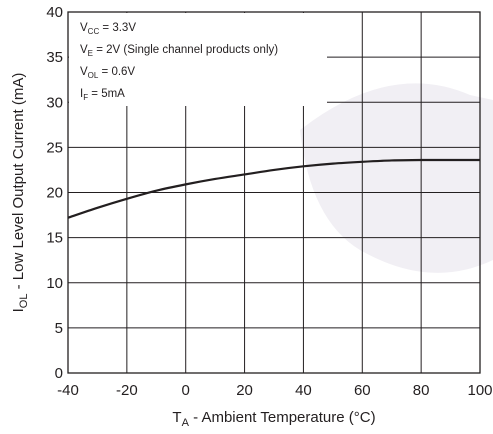  What do you see at coordinates (107, 73) in the screenshot?
I see `annotation-line: VOL = 0.6V` at bounding box center [107, 73].